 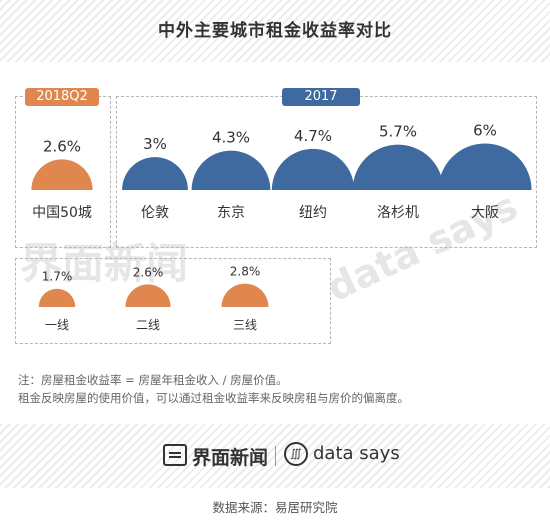 What do you see at coordinates (62, 213) in the screenshot?
I see `category-label: 中国50城` at bounding box center [62, 213].